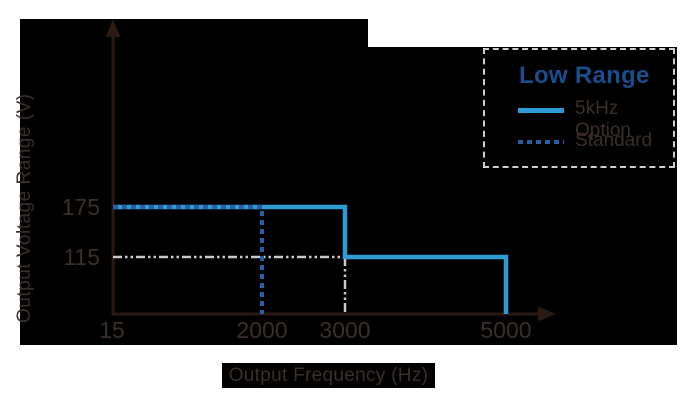  What do you see at coordinates (547, 314) in the screenshot?
I see `x-axis-arrow-icon` at bounding box center [547, 314].